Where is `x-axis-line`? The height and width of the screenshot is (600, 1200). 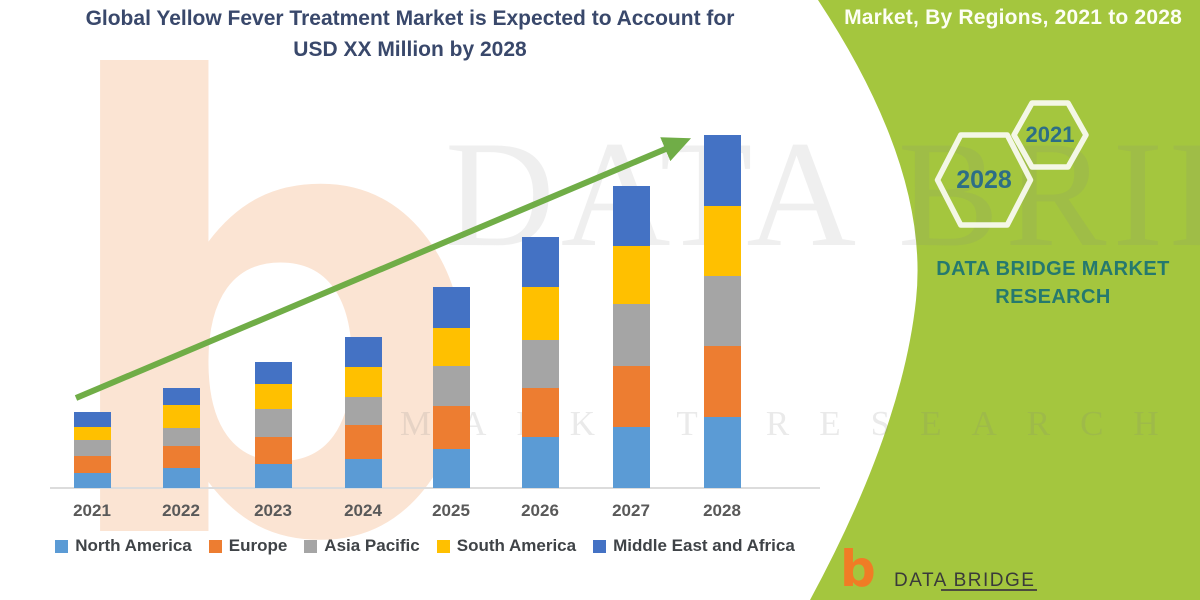
x-axis-line is located at coordinates (435, 488).